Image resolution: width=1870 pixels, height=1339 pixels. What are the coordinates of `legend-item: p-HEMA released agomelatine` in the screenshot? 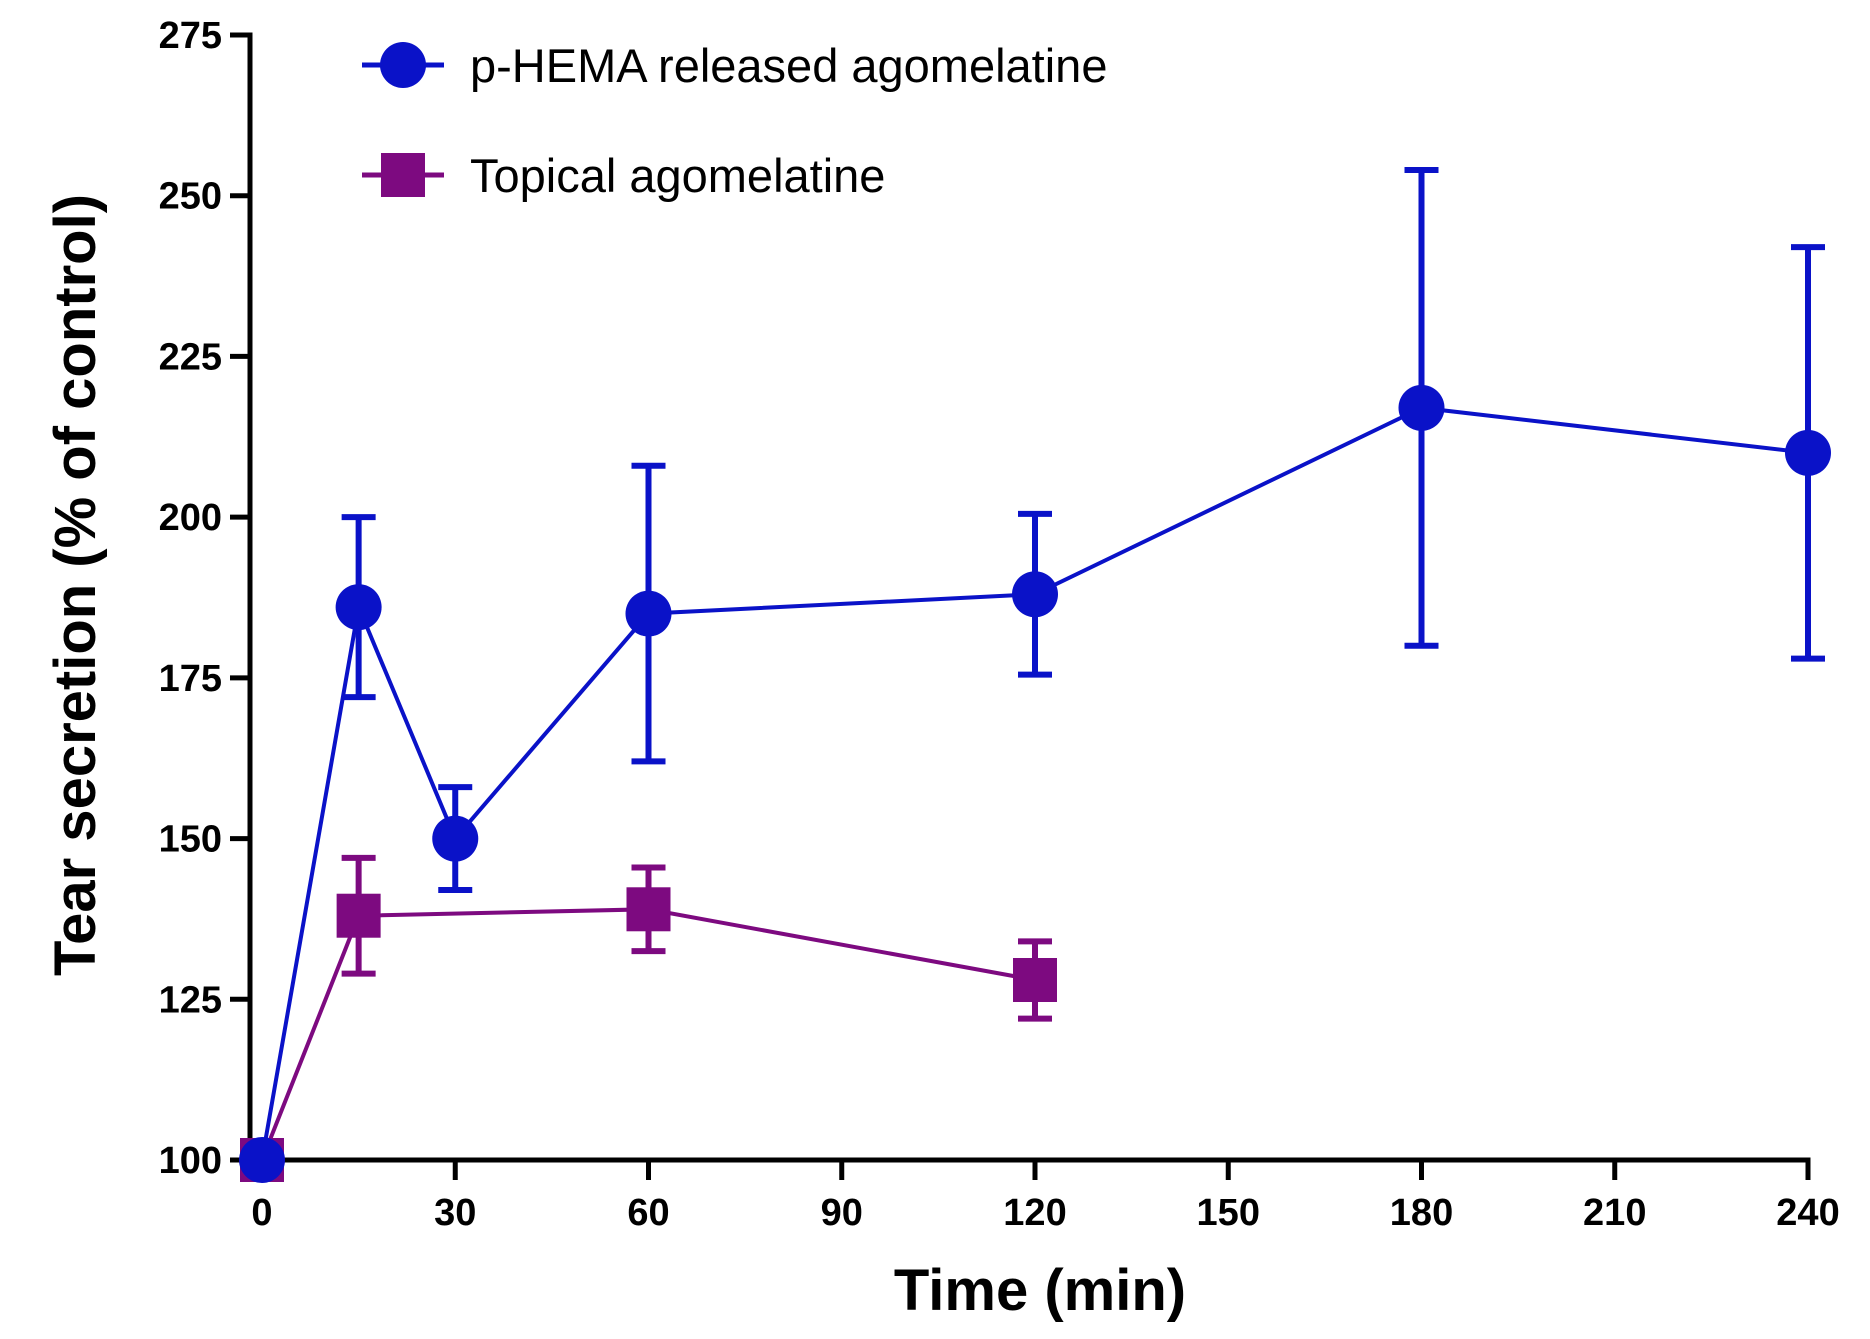 It's located at (734, 65).